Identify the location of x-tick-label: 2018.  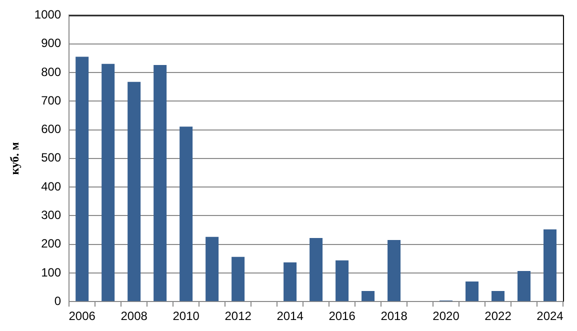
(394, 316).